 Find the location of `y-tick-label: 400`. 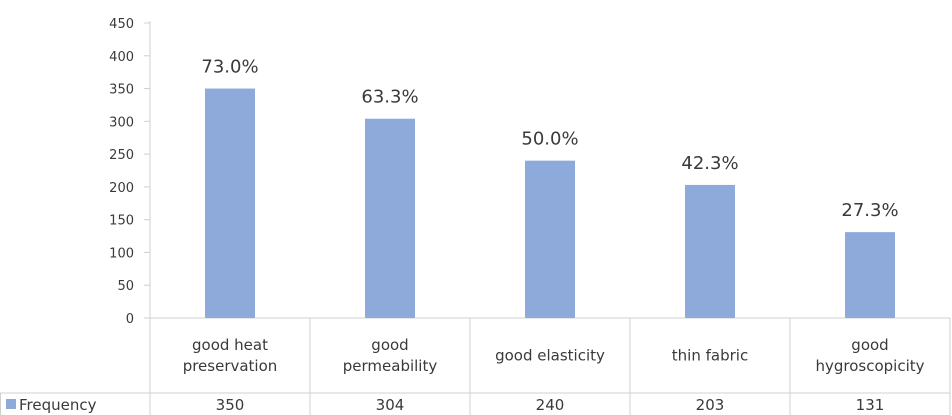

y-tick-label: 400 is located at coordinates (121, 57).